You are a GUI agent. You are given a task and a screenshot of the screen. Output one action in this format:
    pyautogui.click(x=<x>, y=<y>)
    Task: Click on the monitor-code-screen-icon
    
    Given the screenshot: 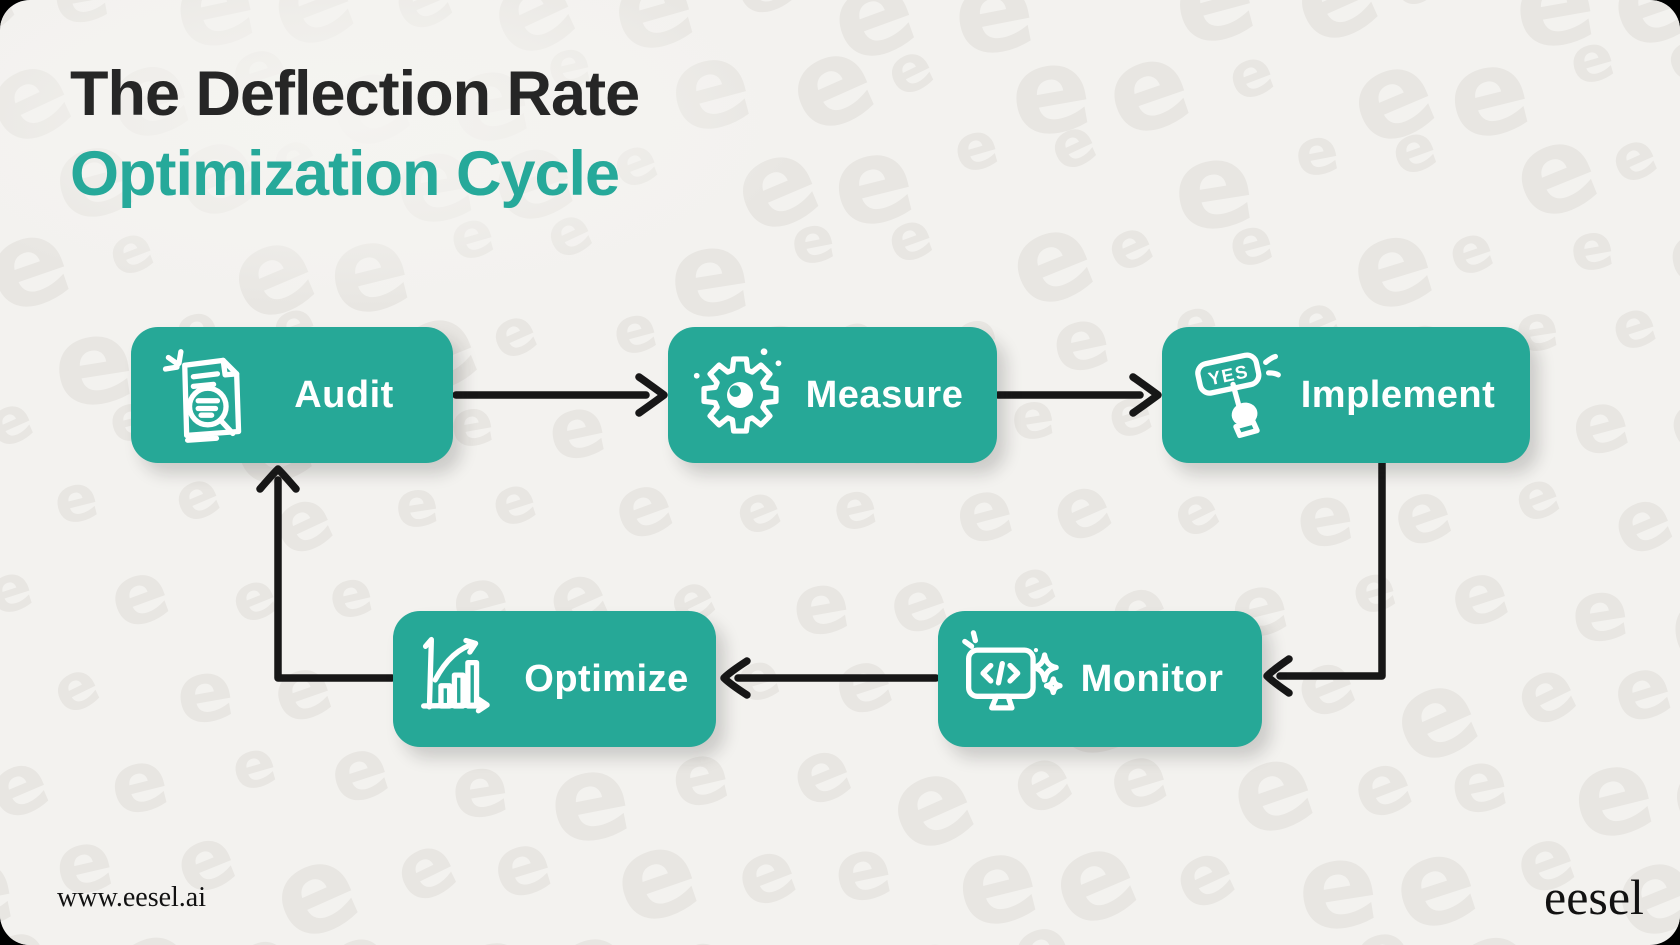 What is the action you would take?
    pyautogui.click(x=1011, y=679)
    